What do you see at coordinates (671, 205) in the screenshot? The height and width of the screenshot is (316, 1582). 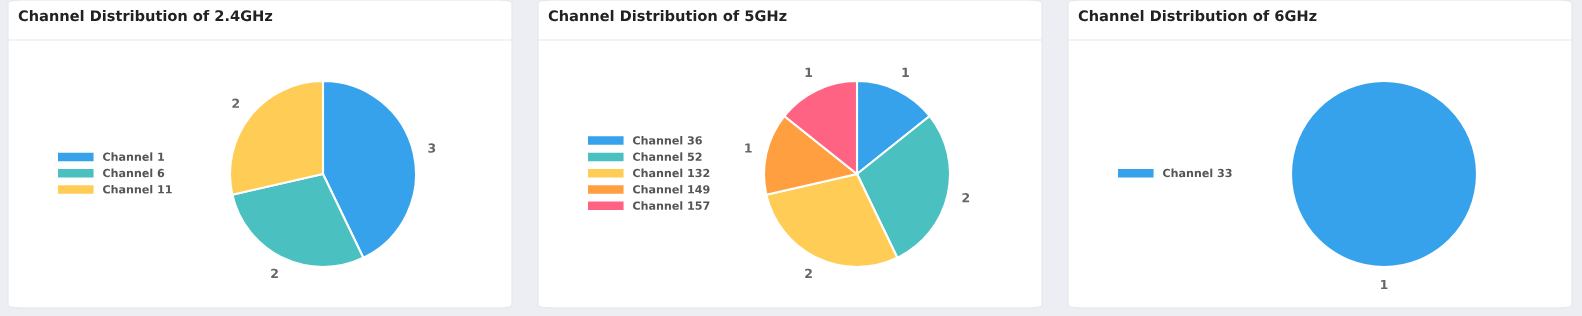 I see `legend-label: Channel 157` at bounding box center [671, 205].